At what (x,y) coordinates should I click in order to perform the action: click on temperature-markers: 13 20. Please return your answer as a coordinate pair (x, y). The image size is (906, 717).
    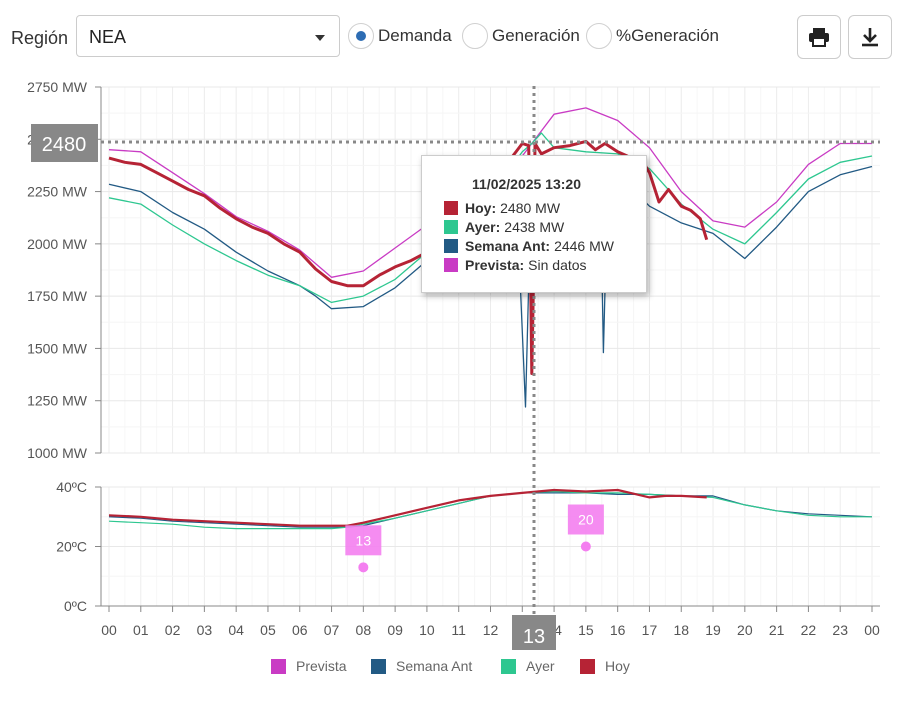
    Looking at the image, I should click on (474, 538).